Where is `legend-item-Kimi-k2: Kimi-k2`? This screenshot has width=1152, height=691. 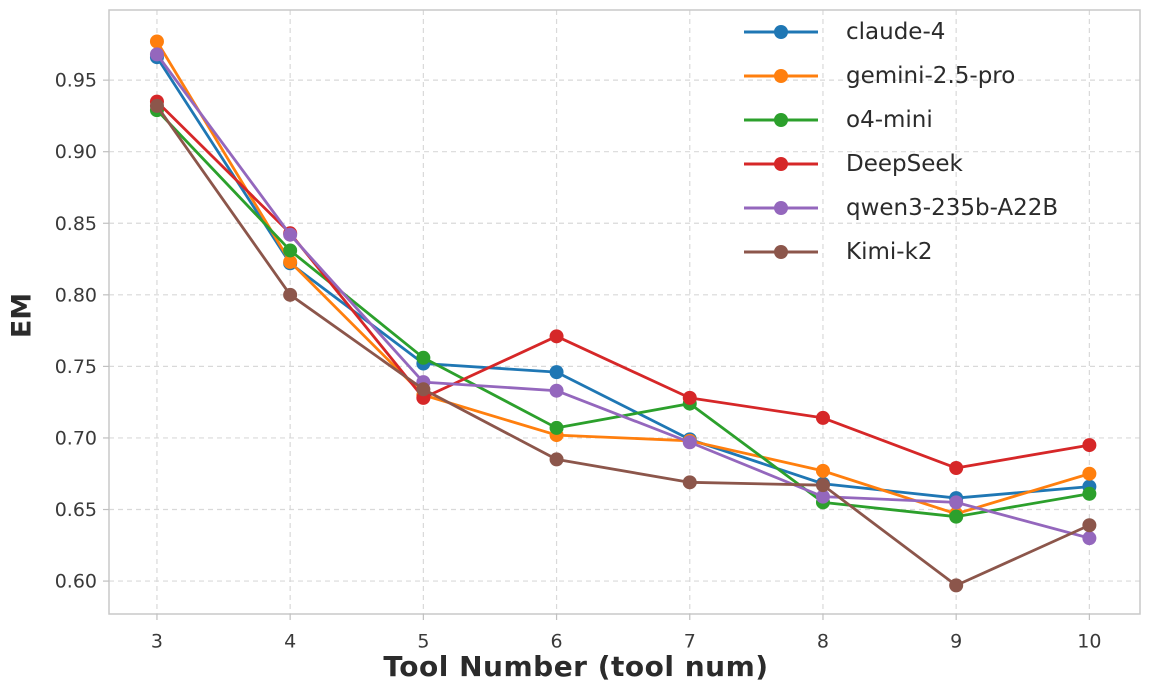 legend-item-Kimi-k2: Kimi-k2 is located at coordinates (900, 252).